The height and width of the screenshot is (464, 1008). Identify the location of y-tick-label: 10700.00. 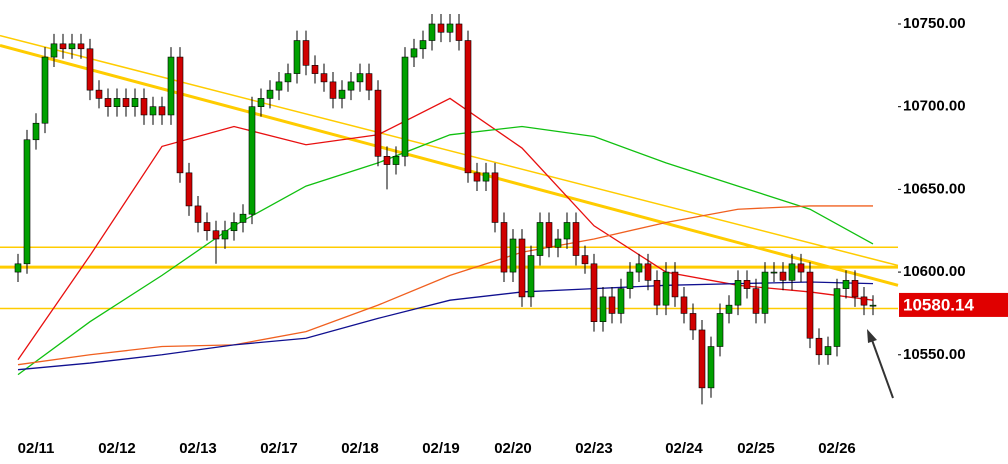
(934, 106).